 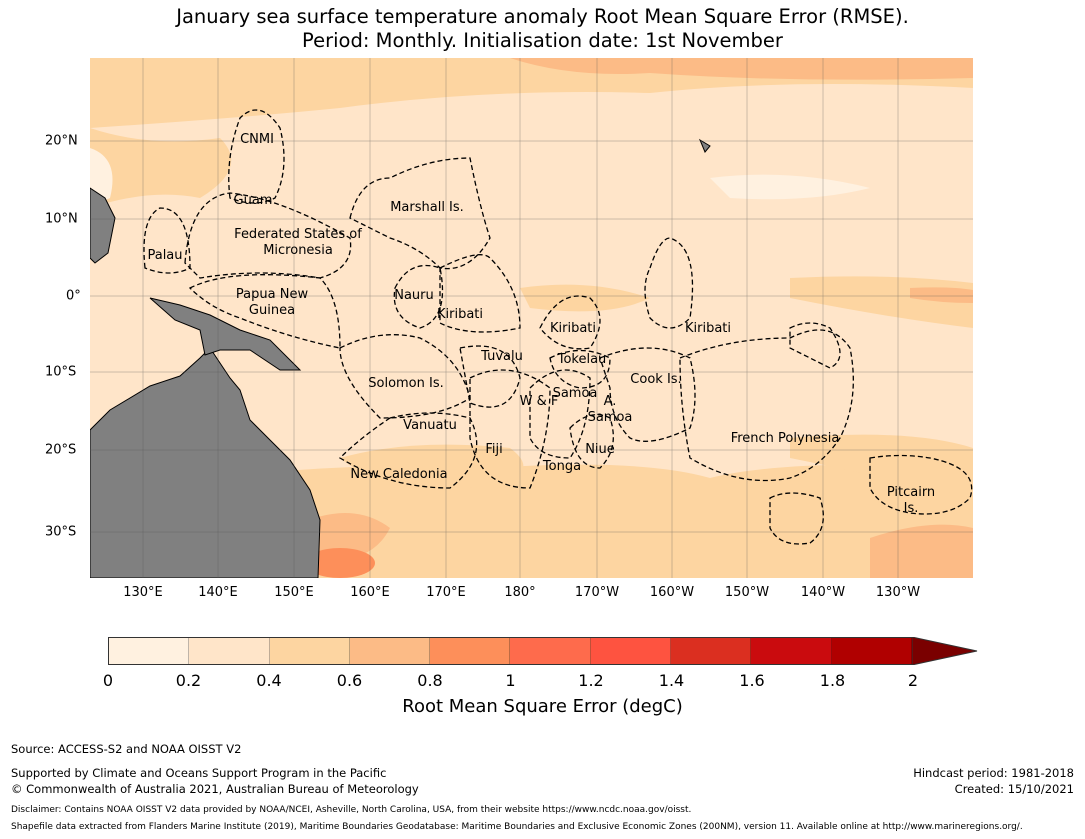 What do you see at coordinates (898, 592) in the screenshot?
I see `lon-tick: 130°W` at bounding box center [898, 592].